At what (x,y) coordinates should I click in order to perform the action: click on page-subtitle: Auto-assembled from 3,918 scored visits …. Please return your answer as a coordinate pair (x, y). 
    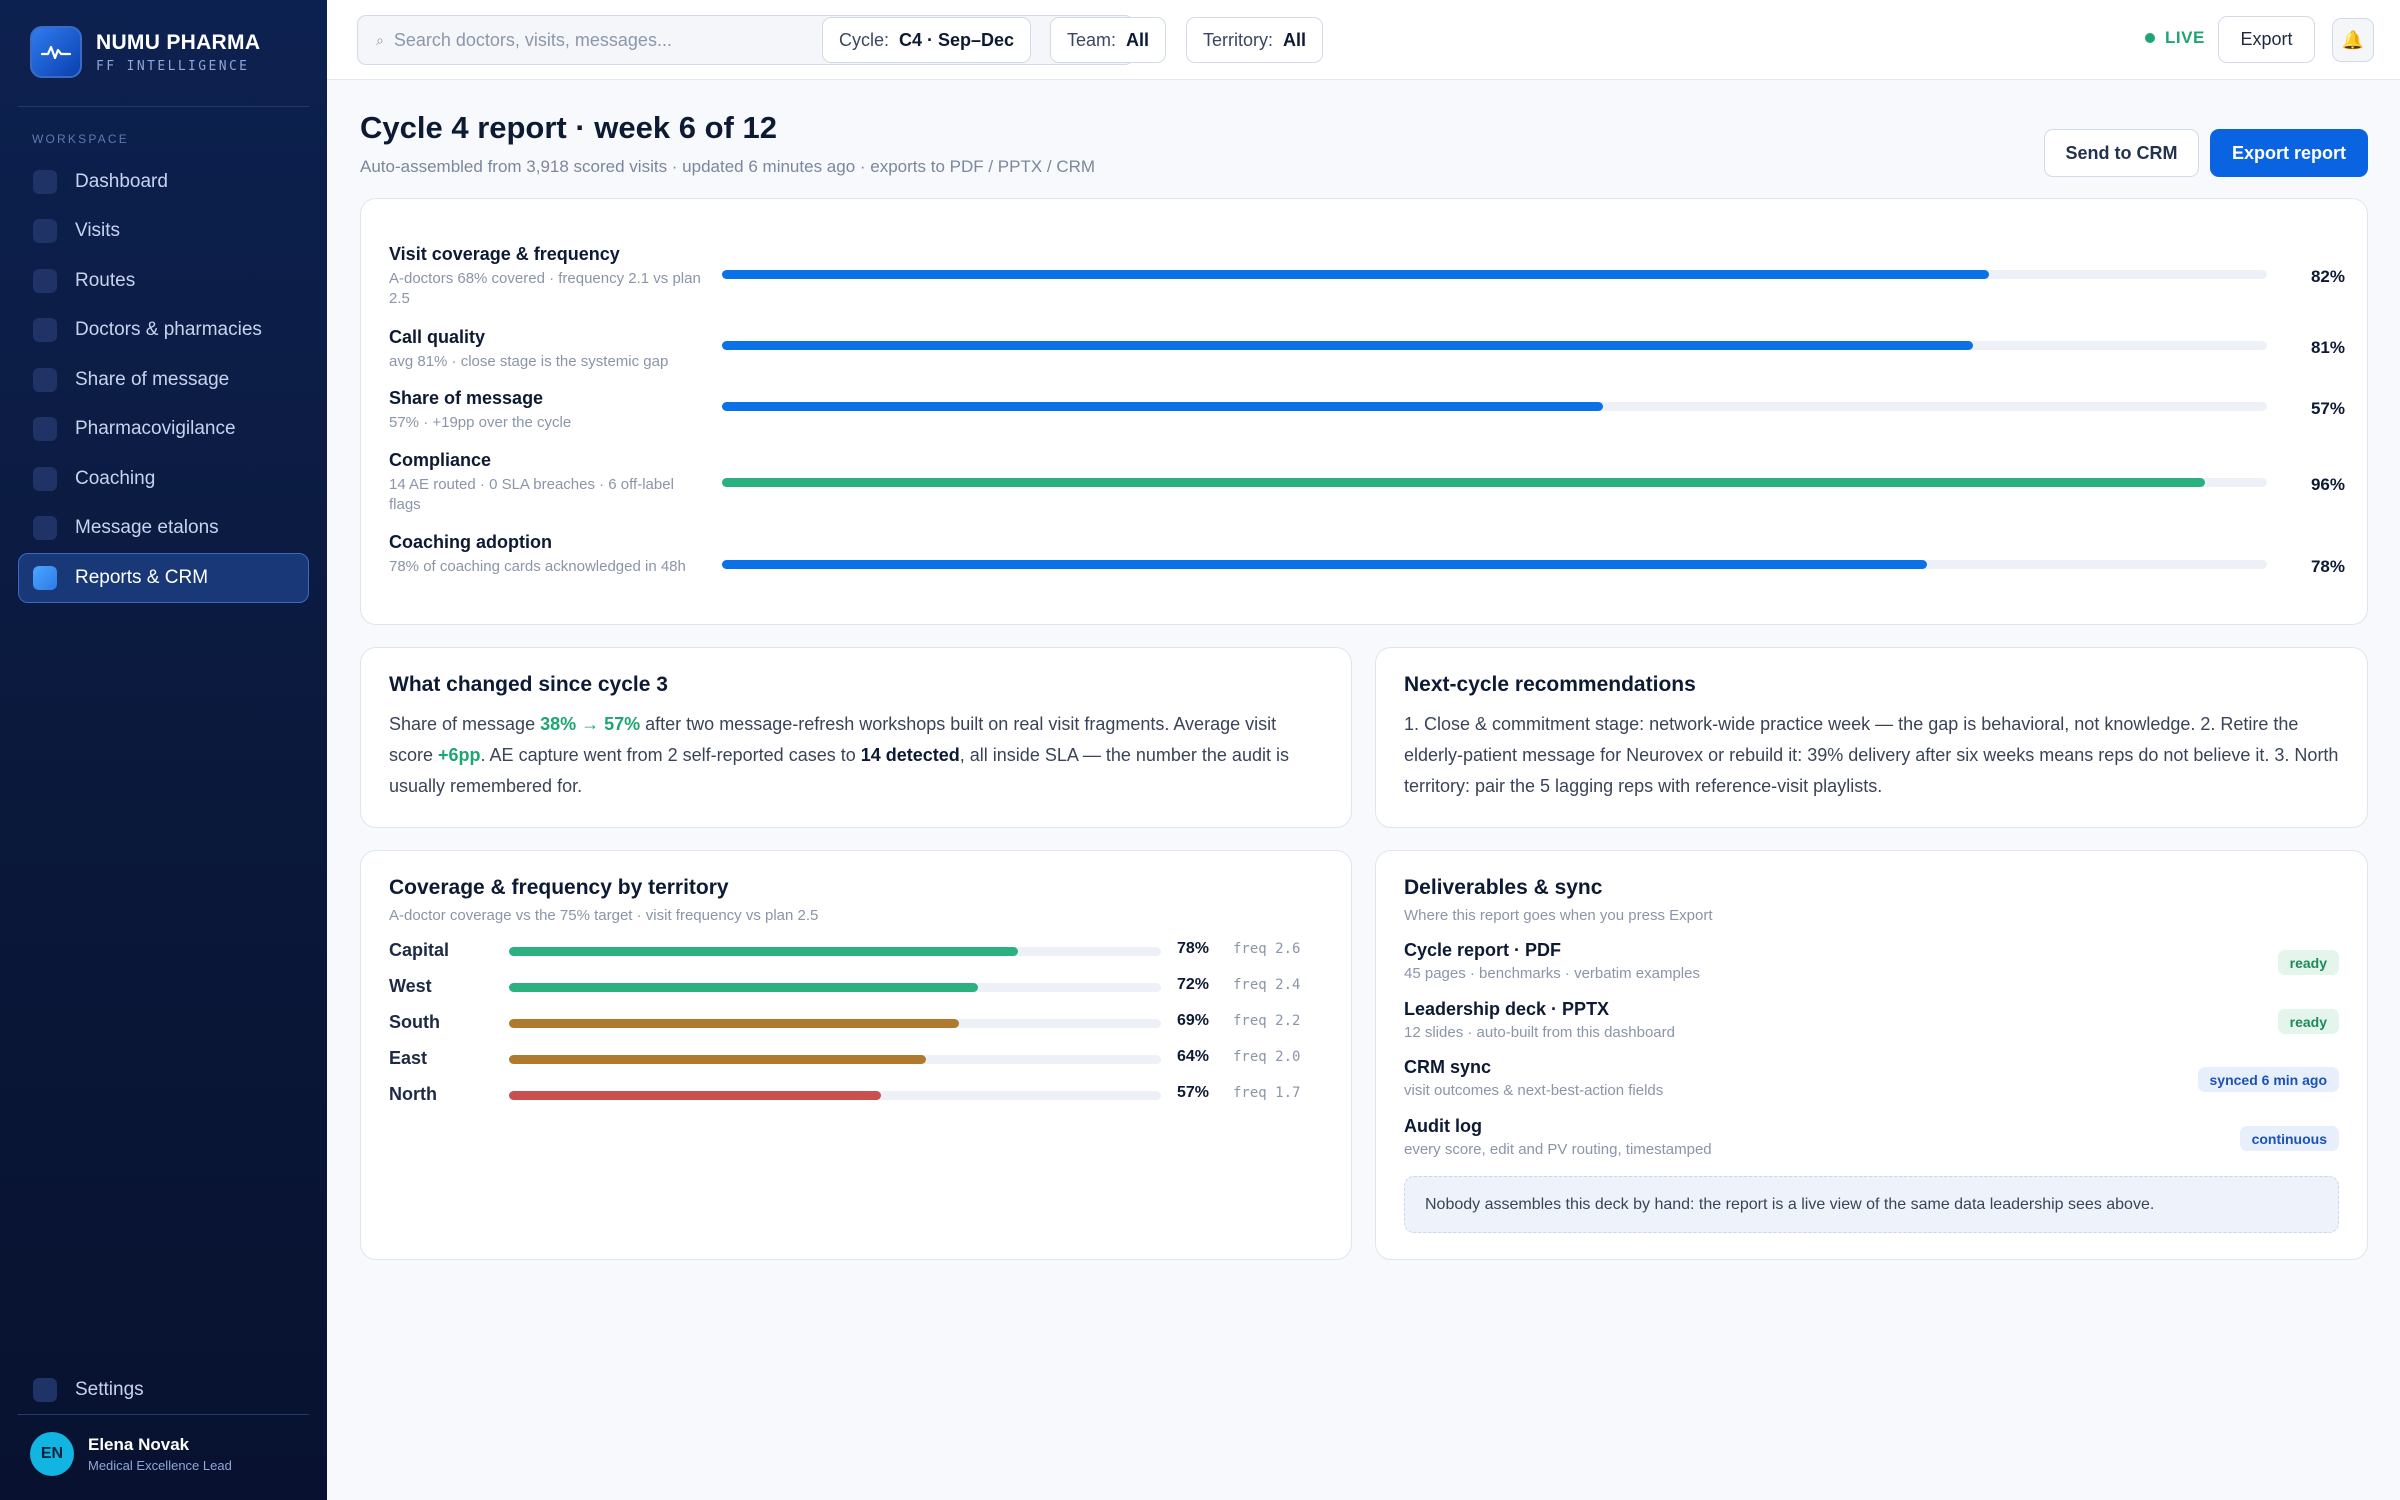
    Looking at the image, I should click on (728, 166).